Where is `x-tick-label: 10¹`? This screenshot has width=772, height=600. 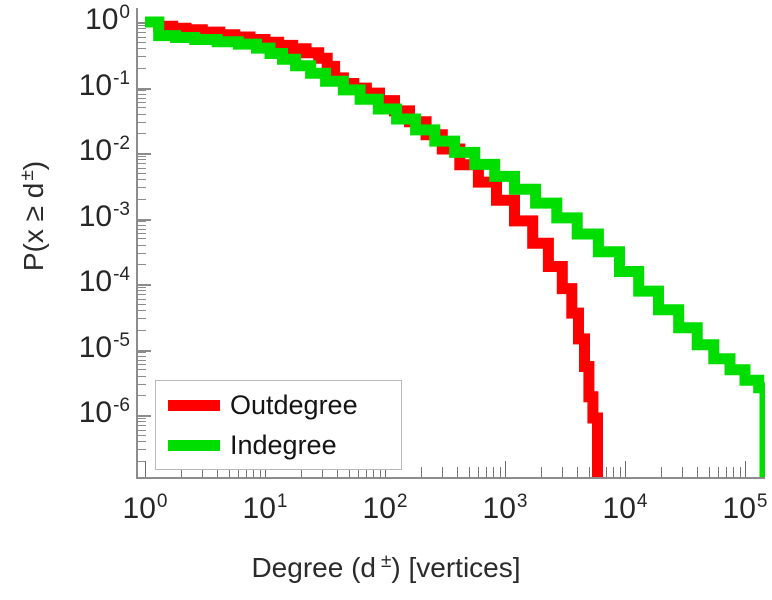
x-tick-label: 10¹ is located at coordinates (265, 509).